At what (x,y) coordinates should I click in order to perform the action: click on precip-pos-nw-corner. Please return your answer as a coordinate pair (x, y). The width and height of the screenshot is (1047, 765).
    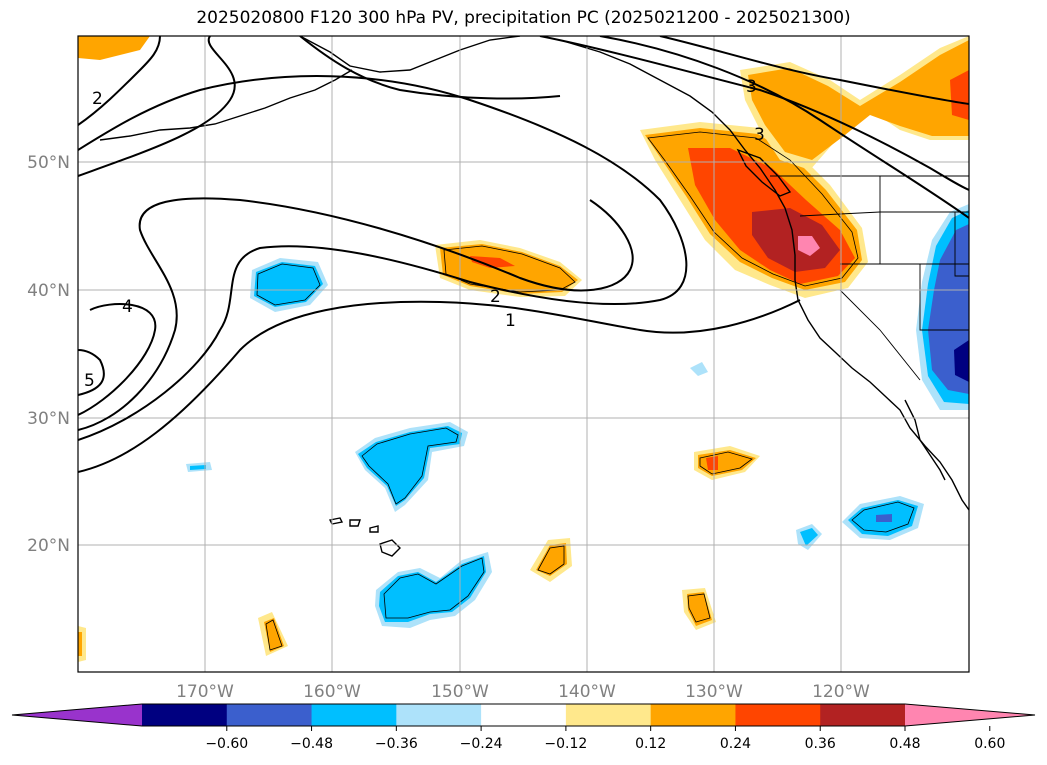
    Looking at the image, I should click on (114, 48).